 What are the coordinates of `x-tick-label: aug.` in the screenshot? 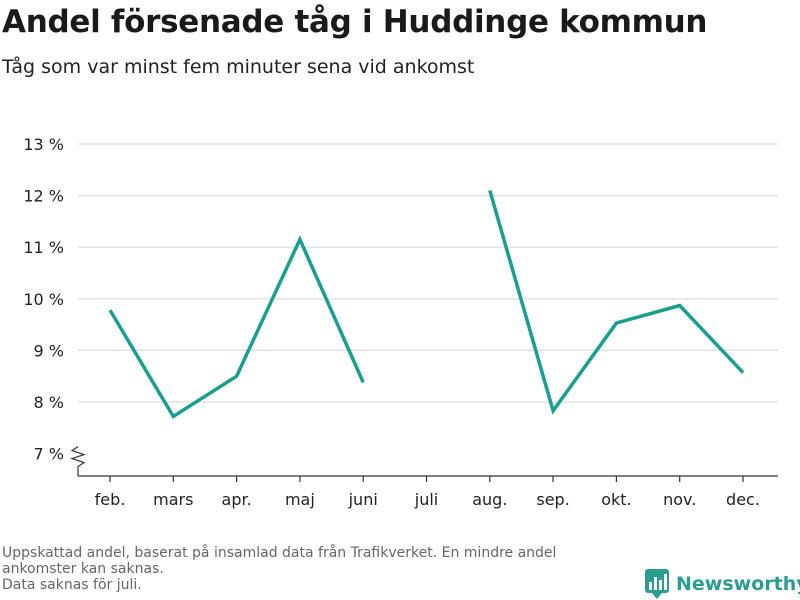 It's located at (489, 499).